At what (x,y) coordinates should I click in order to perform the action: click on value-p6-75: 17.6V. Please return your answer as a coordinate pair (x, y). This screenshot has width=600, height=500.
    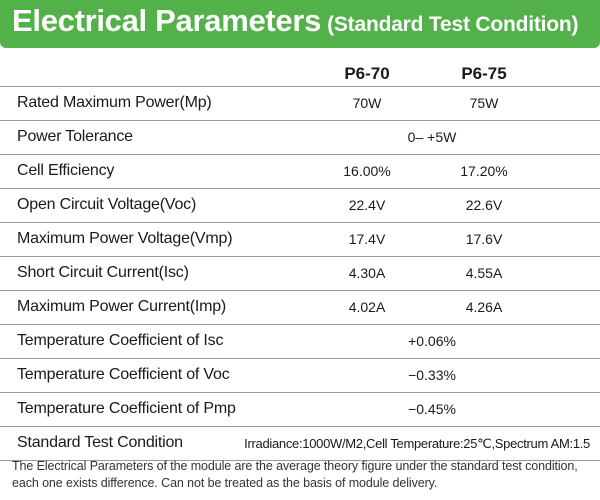
    Looking at the image, I should click on (484, 239).